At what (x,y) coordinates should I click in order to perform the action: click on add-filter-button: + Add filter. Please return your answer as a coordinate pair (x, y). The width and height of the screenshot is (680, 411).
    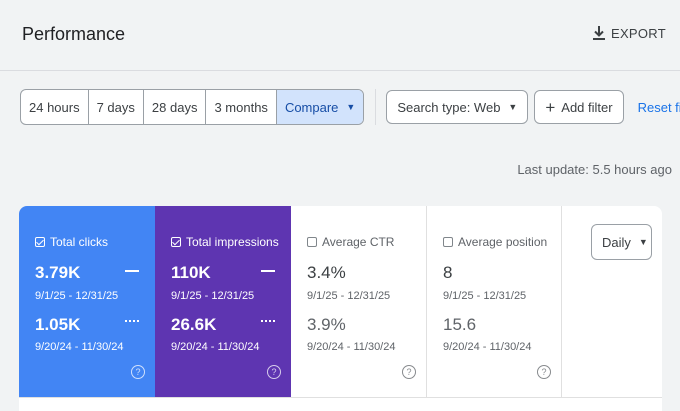
    Looking at the image, I should click on (579, 107).